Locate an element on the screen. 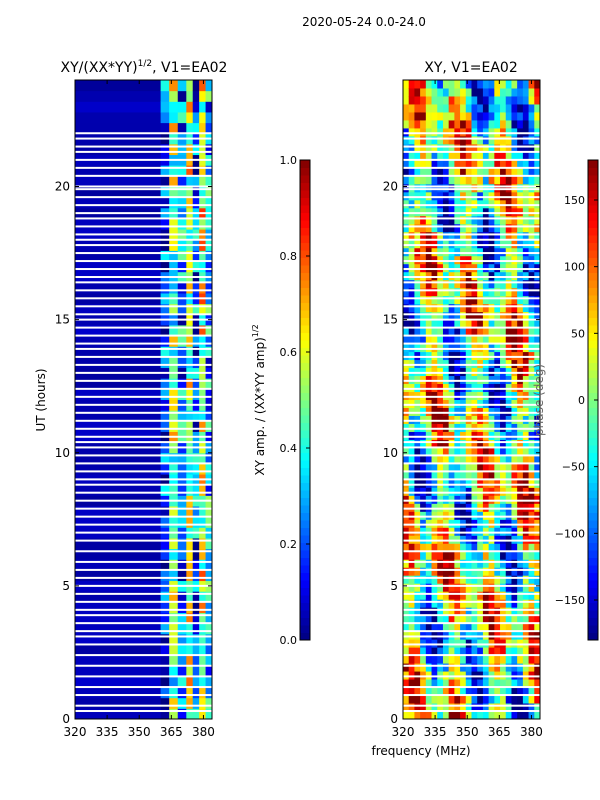  y-tick-label: 0 is located at coordinates (66, 719).